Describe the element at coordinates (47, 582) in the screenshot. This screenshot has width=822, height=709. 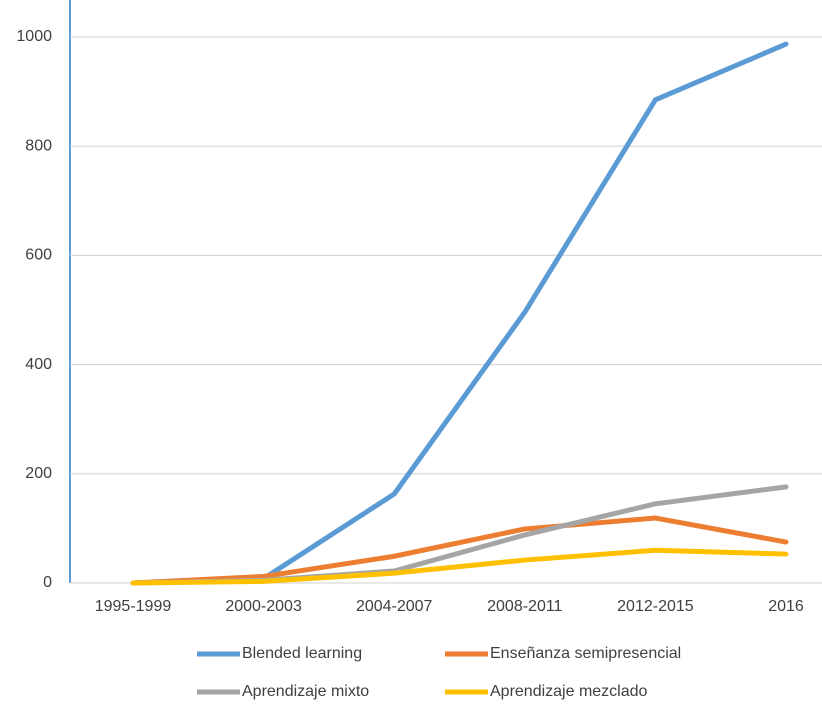
I see `y-tick-label: 0` at that location.